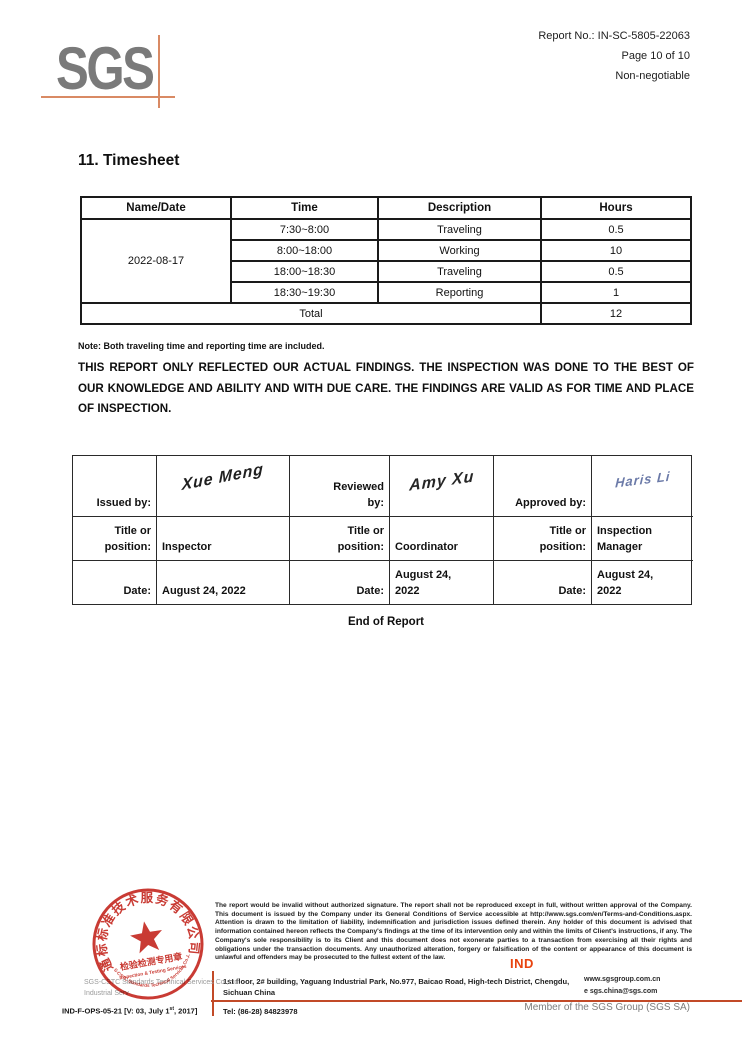 Image resolution: width=742 pixels, height=1047 pixels. Describe the element at coordinates (386, 622) in the screenshot. I see `end-of-report-label: End of Report` at that location.